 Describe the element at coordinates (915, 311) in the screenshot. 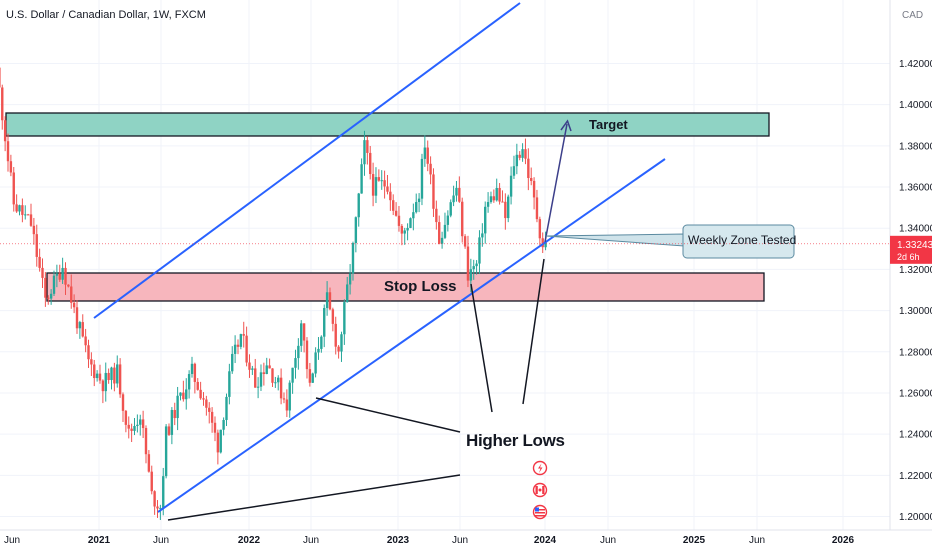

I see `y-tick-label: 1.30000` at that location.